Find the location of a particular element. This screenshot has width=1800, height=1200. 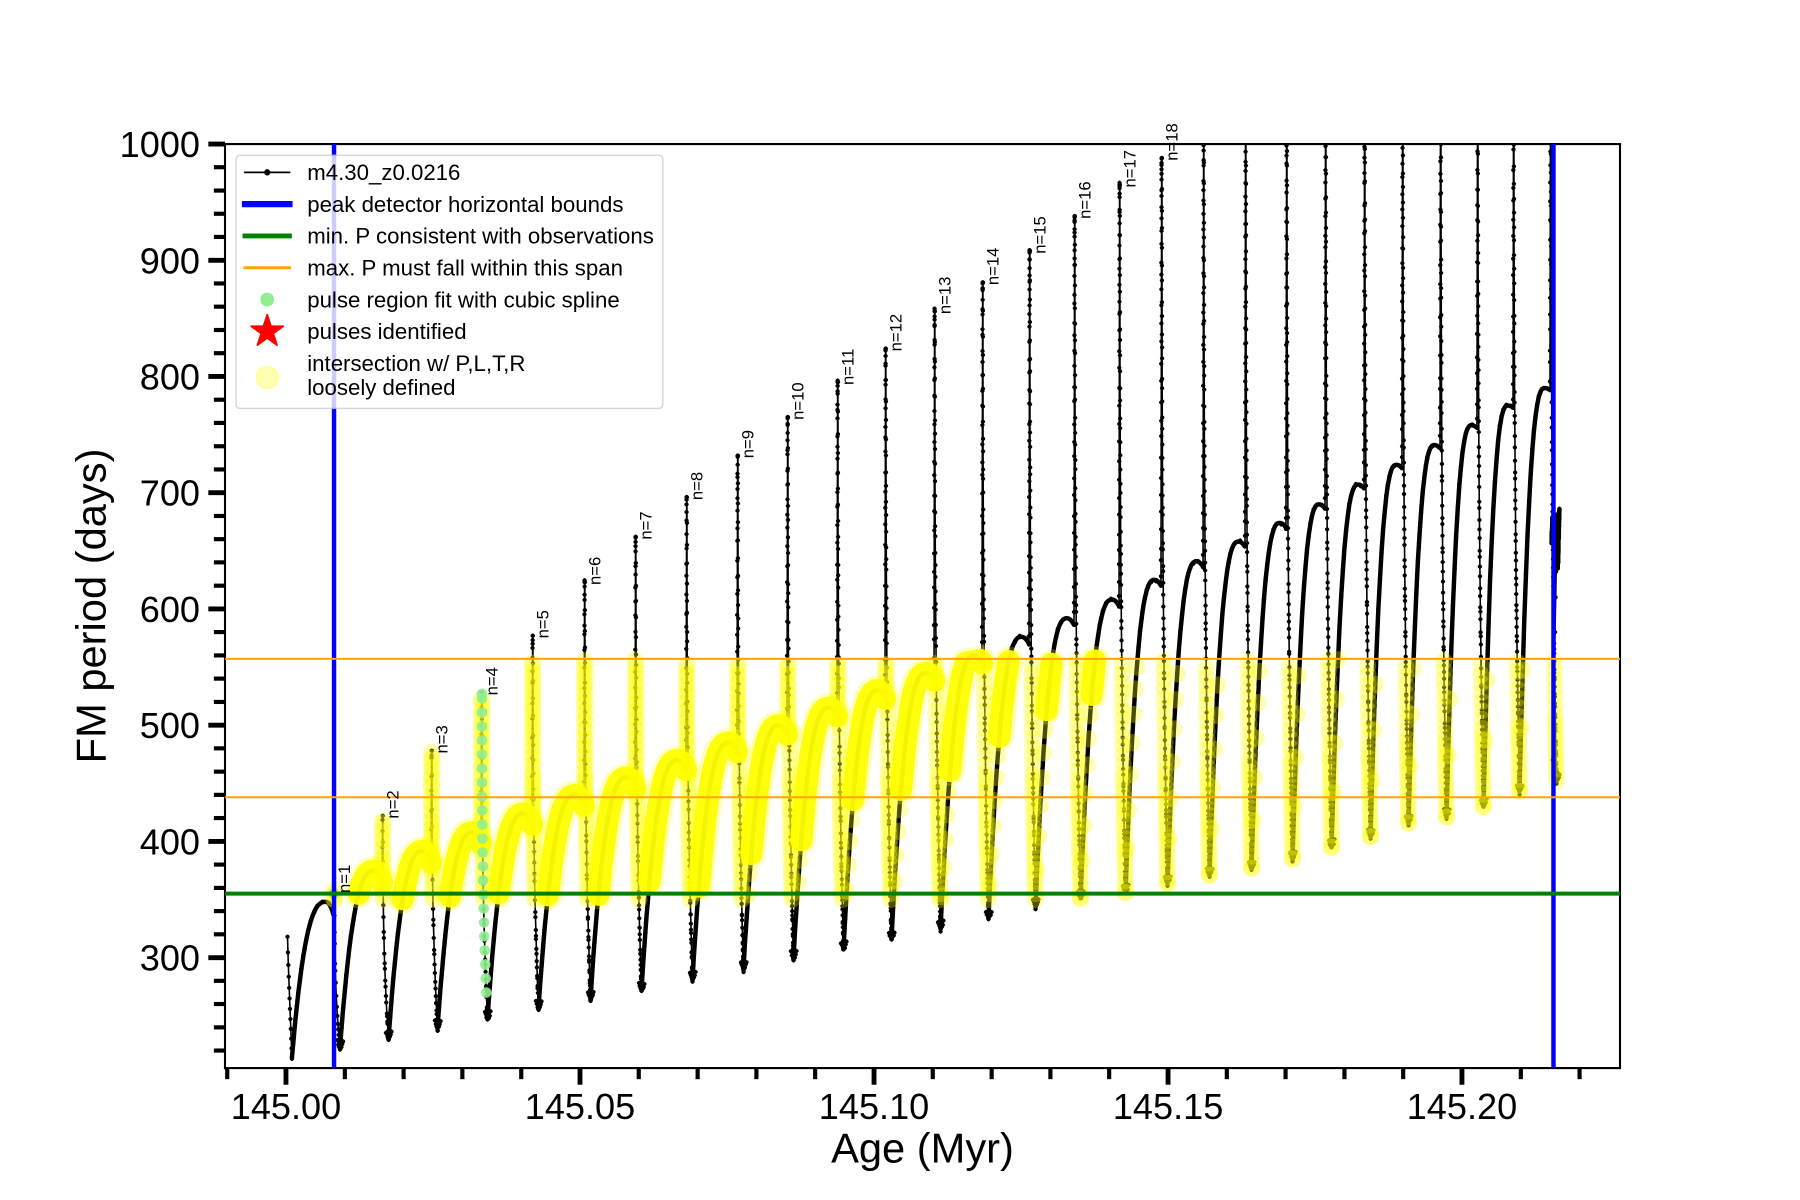

svg-text: n=11 is located at coordinates (847, 367).